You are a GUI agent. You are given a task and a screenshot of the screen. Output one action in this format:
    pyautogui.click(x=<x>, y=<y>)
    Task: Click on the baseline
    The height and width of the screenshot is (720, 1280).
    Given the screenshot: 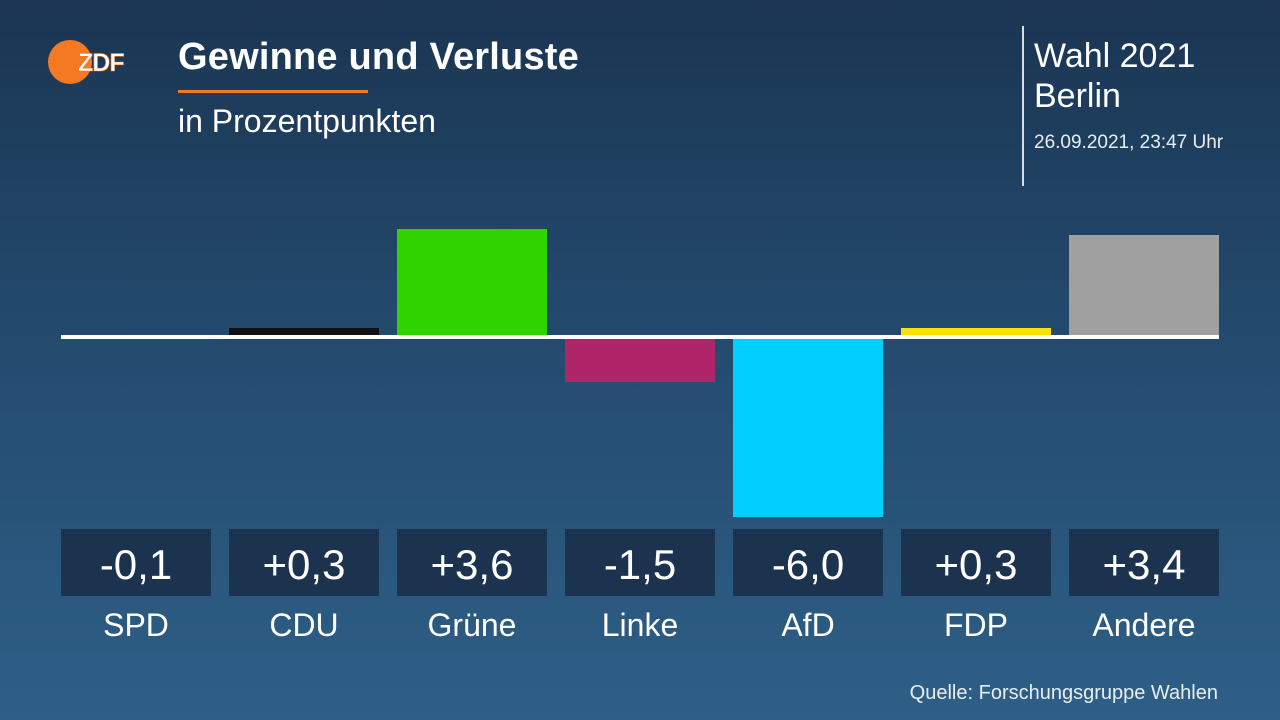 What is the action you would take?
    pyautogui.click(x=640, y=337)
    